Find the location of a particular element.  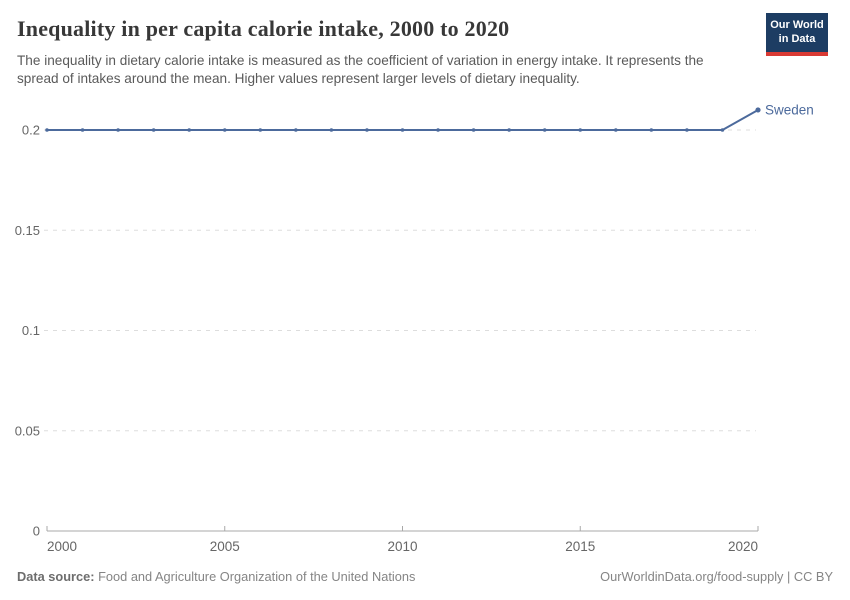

x-tick-label: 2000 is located at coordinates (62, 546).